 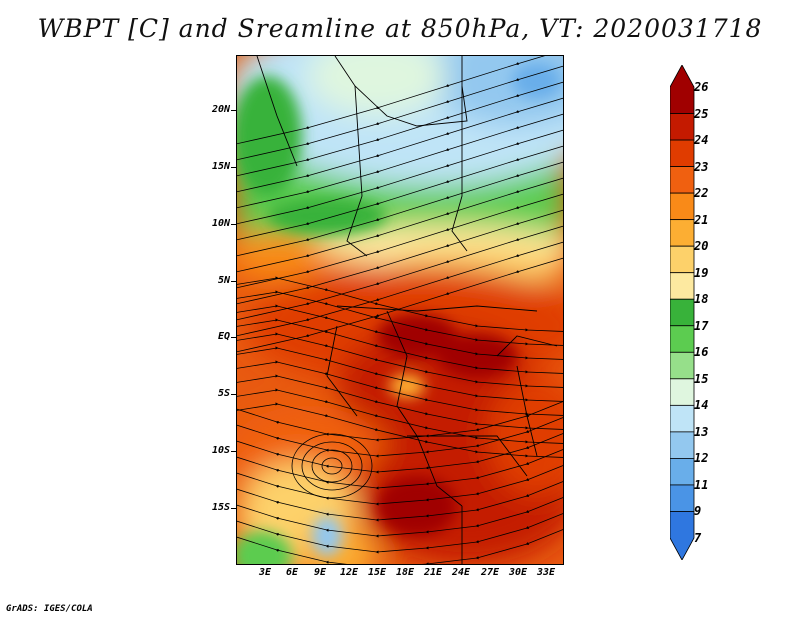 I want to click on colorbar-label: 25, so click(x=701, y=113).